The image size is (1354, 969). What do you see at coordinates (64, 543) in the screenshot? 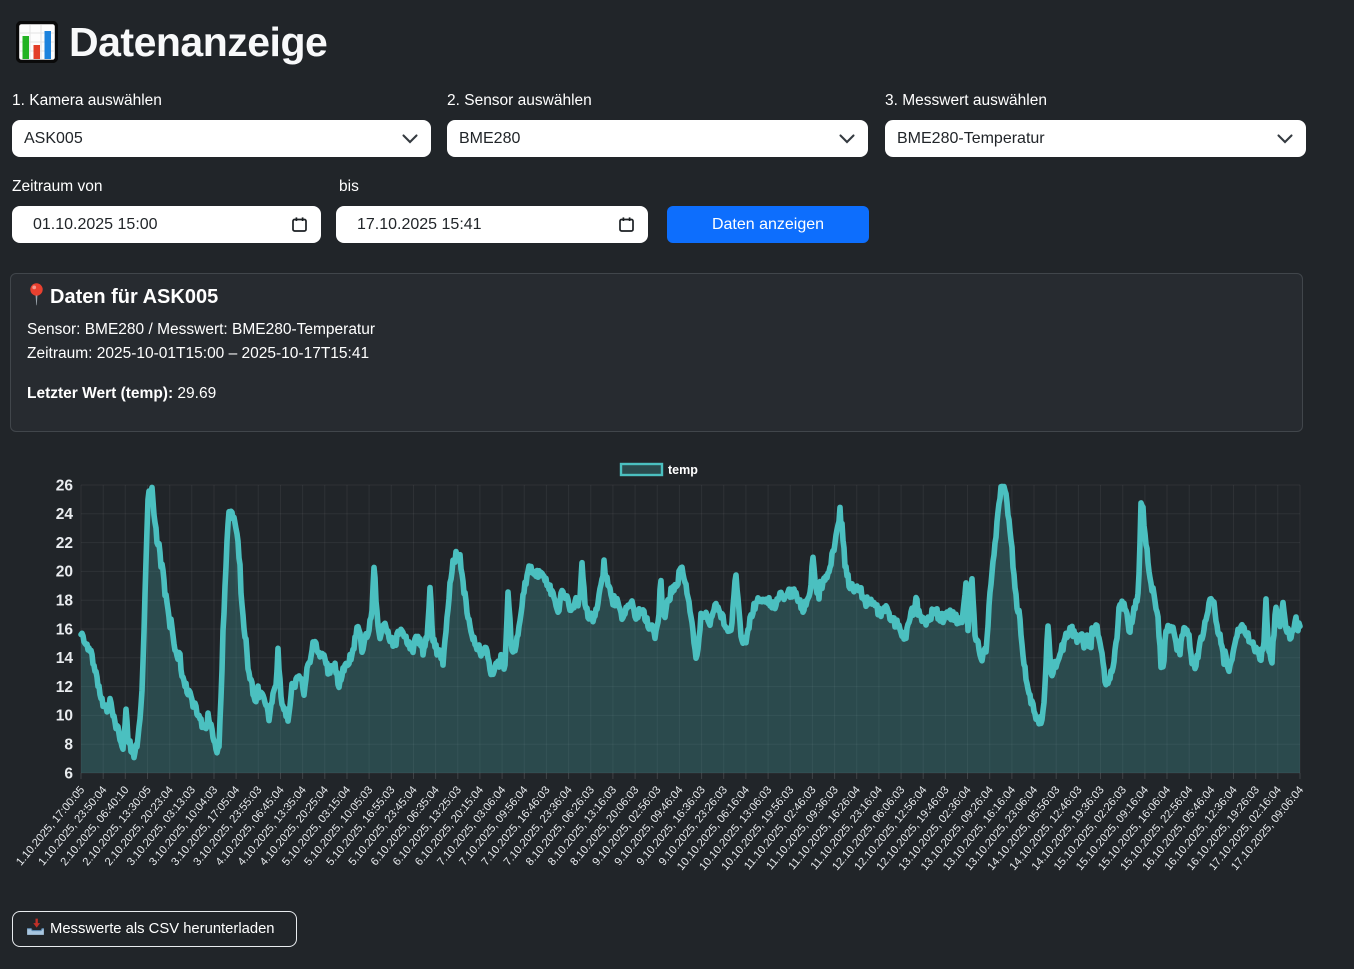
I see `svg-text: 22` at bounding box center [64, 543].